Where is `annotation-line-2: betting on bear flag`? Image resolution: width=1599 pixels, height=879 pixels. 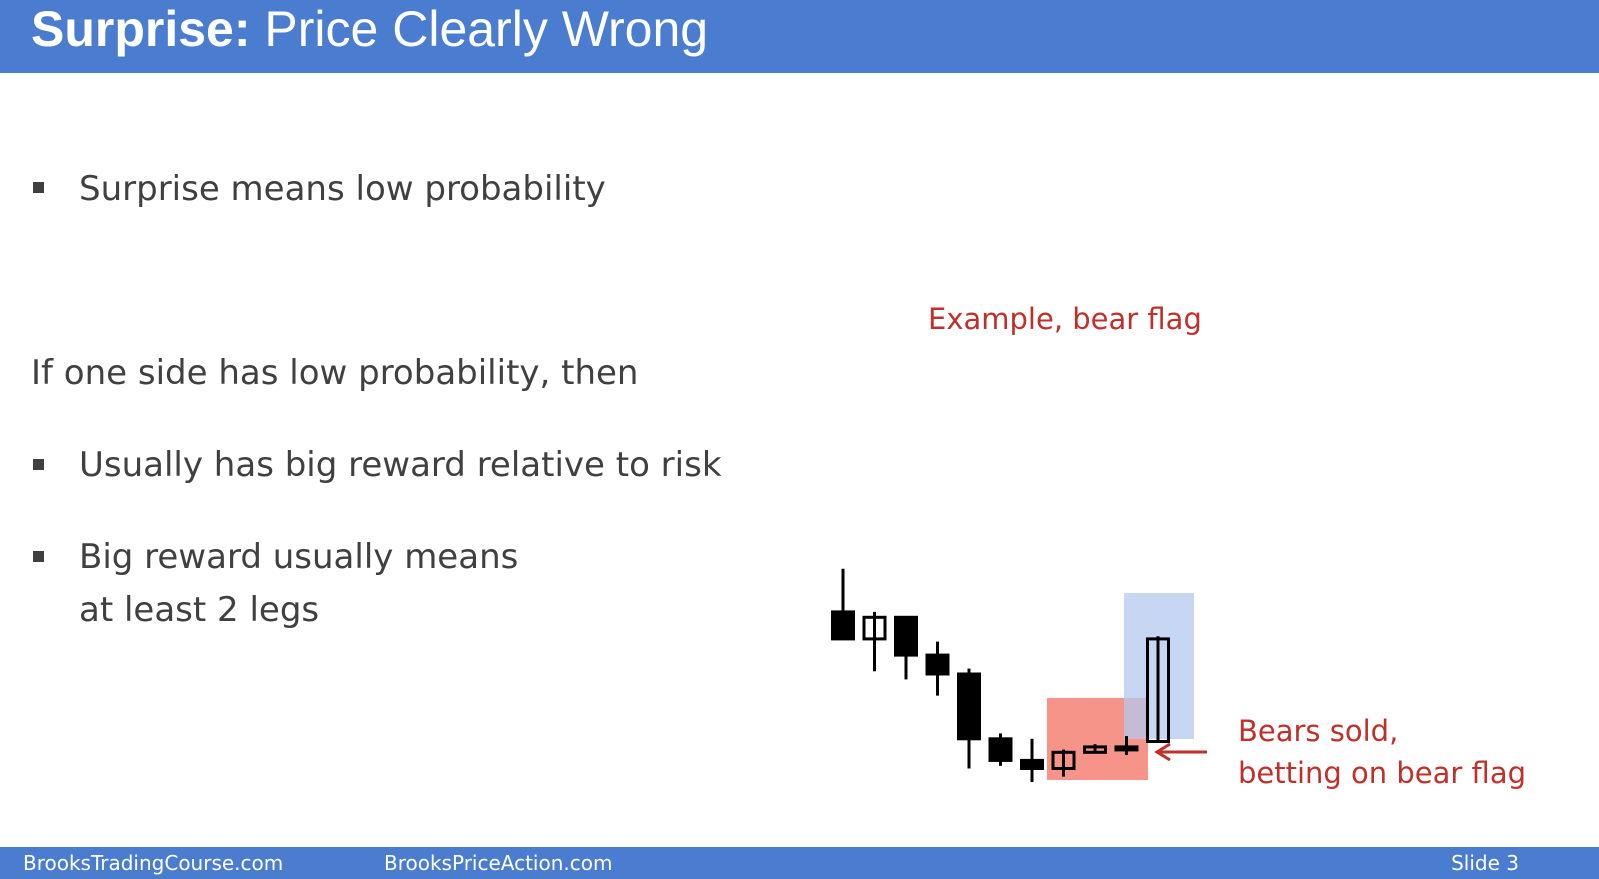 annotation-line-2: betting on bear flag is located at coordinates (1382, 773).